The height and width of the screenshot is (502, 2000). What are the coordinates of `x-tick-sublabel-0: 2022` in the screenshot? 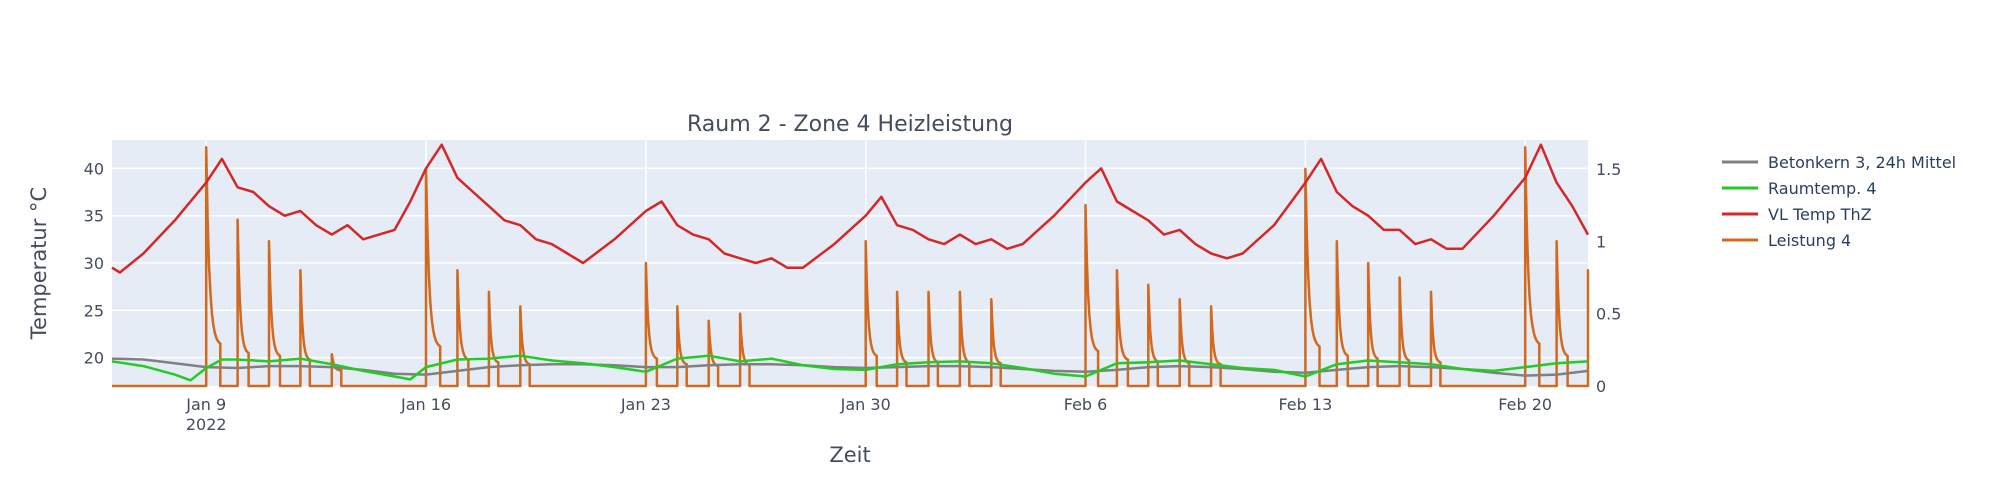 It's located at (206, 424).